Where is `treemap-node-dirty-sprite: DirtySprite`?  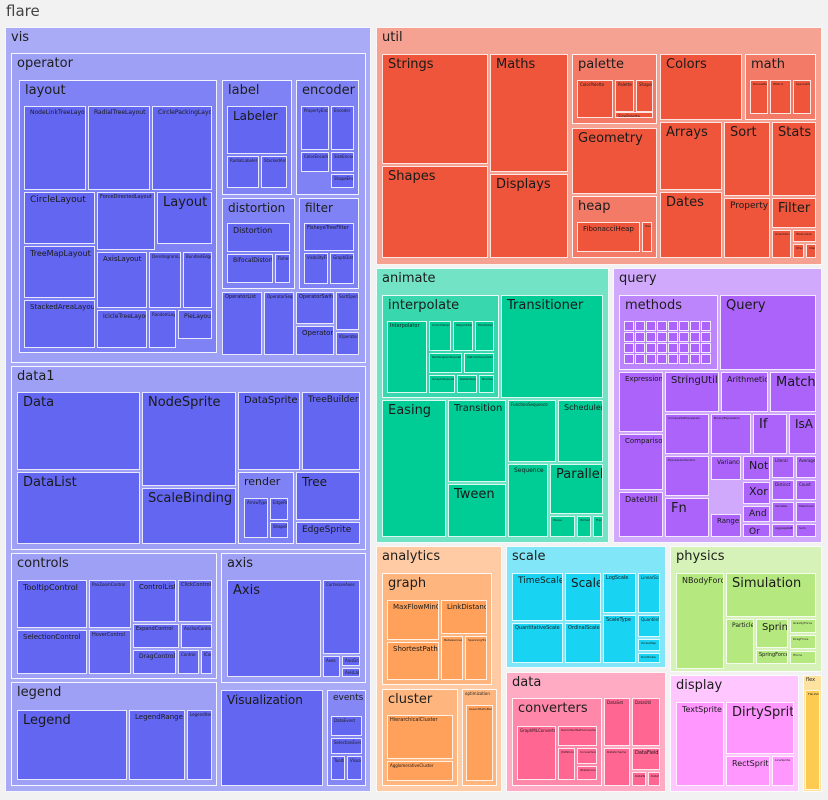
treemap-node-dirty-sprite: DirtySprite is located at coordinates (760, 728).